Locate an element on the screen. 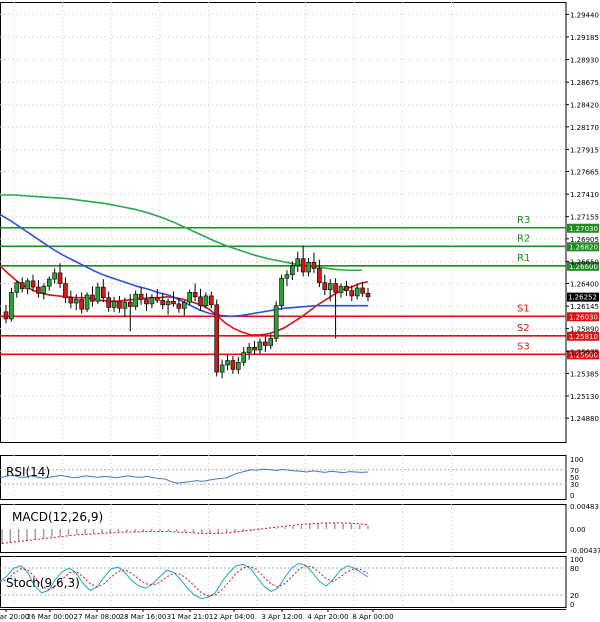 The width and height of the screenshot is (600, 622). time-tick-label: 31 Mar 21:01 is located at coordinates (190, 617).